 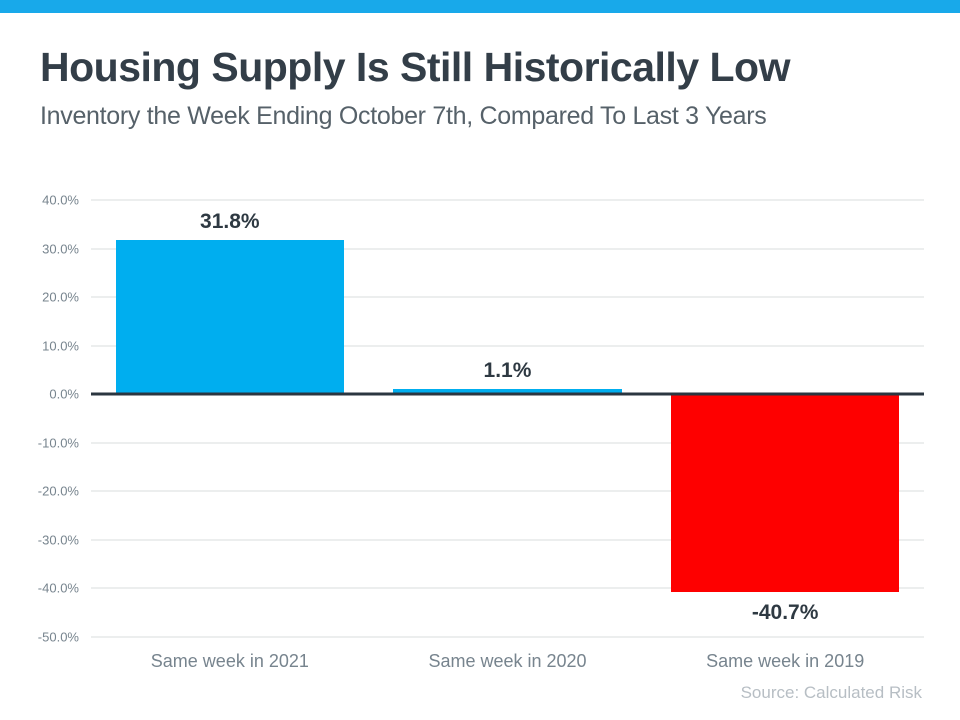 What do you see at coordinates (58, 637) in the screenshot?
I see `y-axis-tick-label: -50.0%` at bounding box center [58, 637].